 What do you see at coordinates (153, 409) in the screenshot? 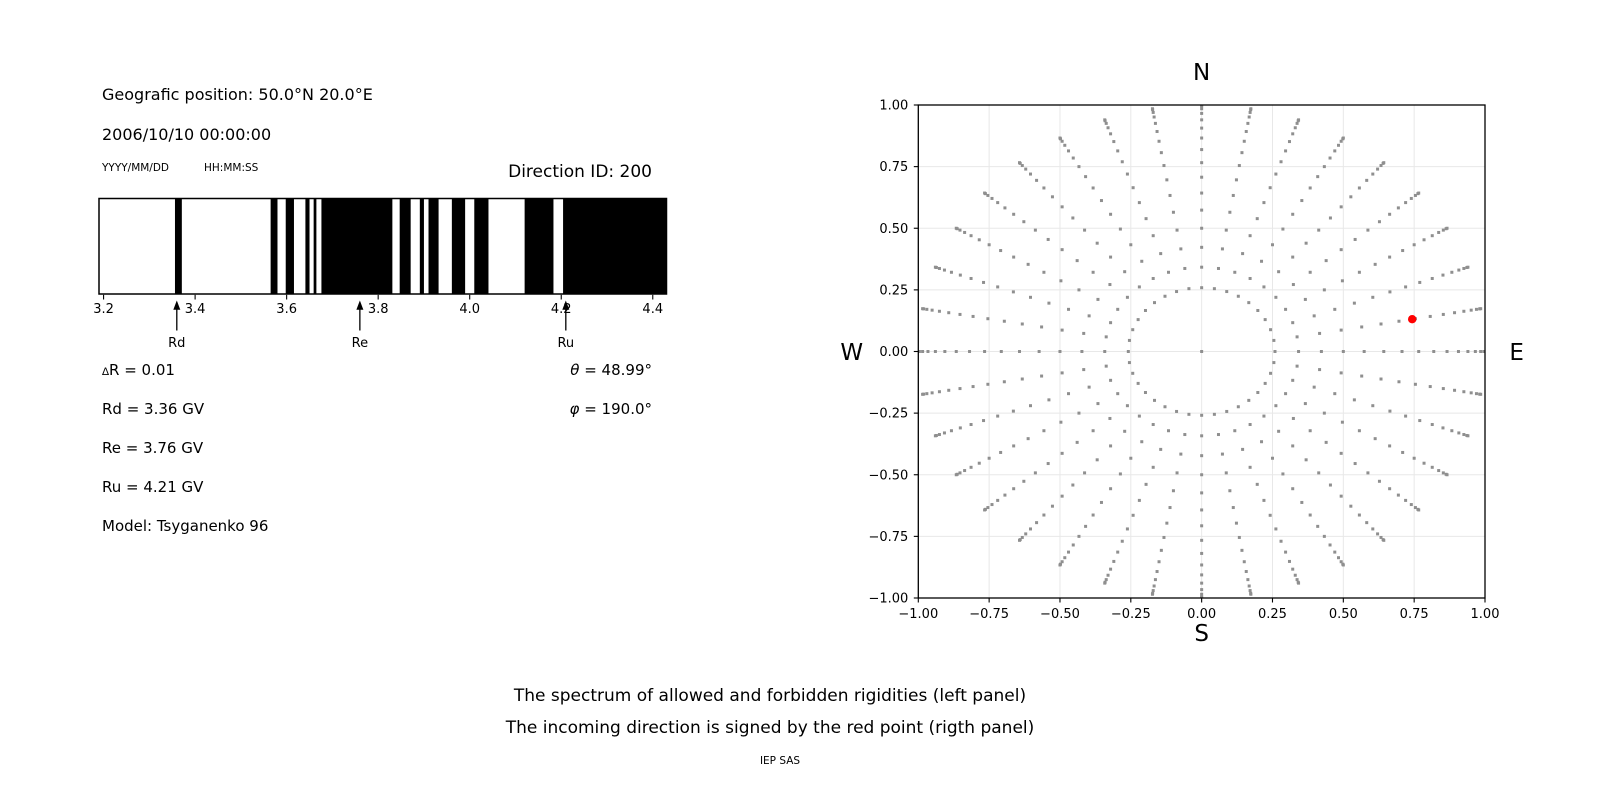
I see `info-row-1: Rd = 3.36 GV` at bounding box center [153, 409].